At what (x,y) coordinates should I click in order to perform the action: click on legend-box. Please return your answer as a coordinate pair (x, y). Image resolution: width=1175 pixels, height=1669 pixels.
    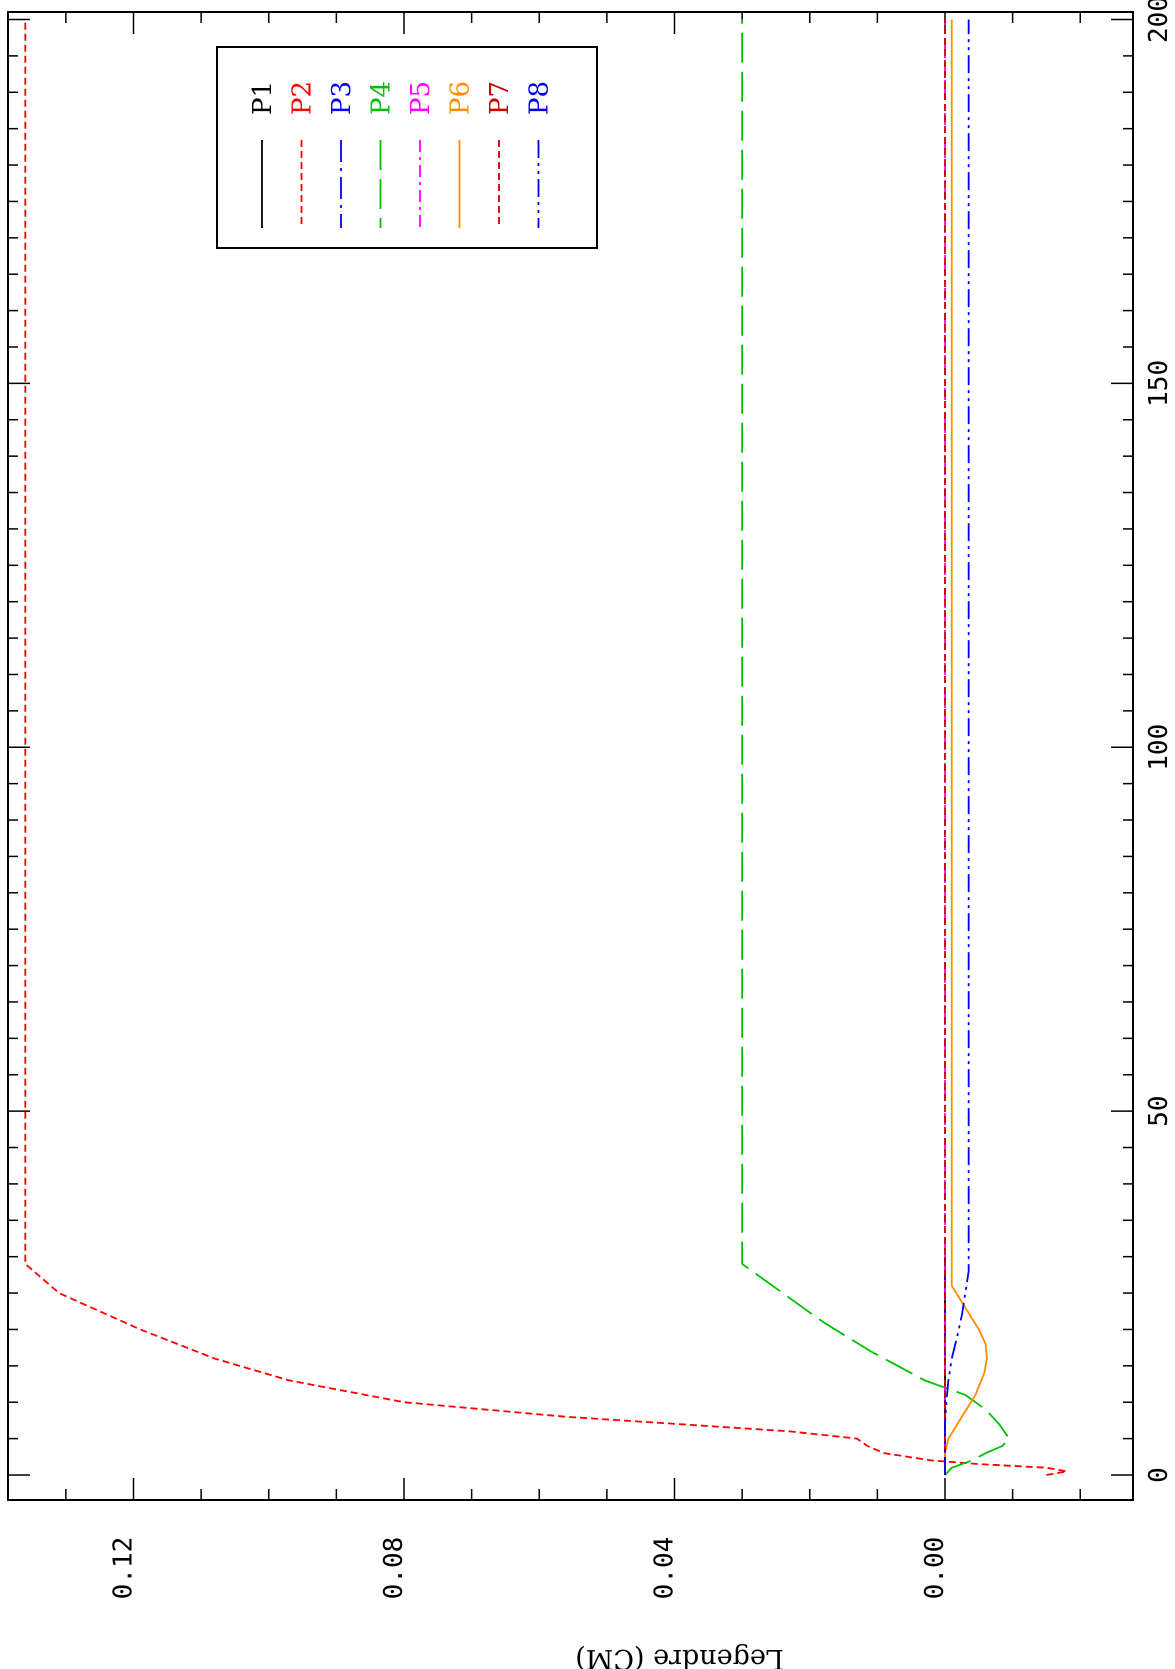
    Looking at the image, I should click on (407, 147).